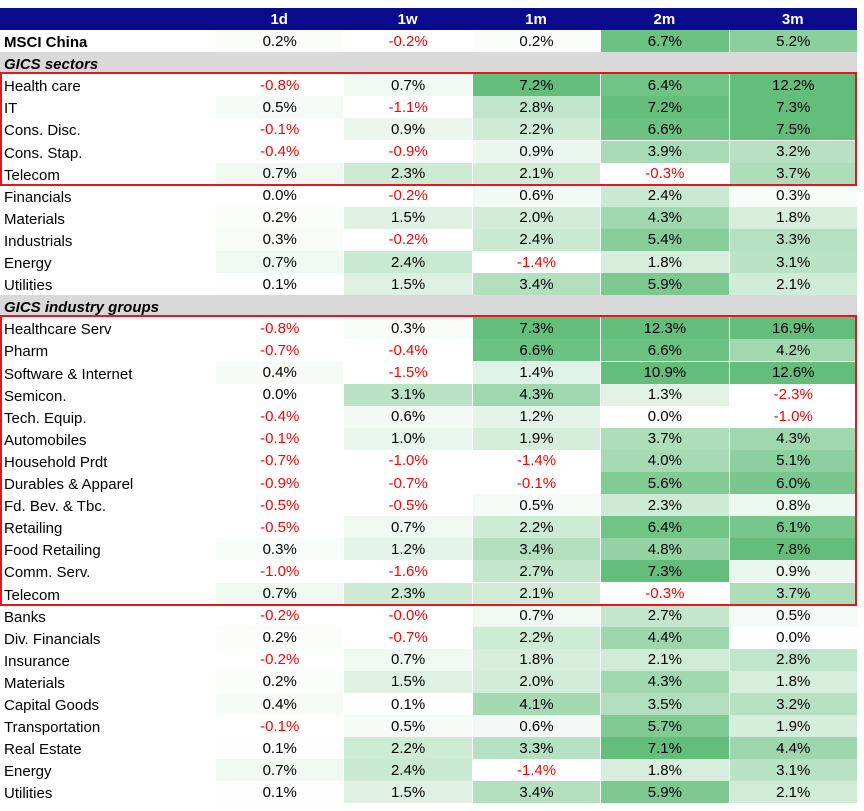  I want to click on value-cell-2m: 5.9%, so click(664, 284).